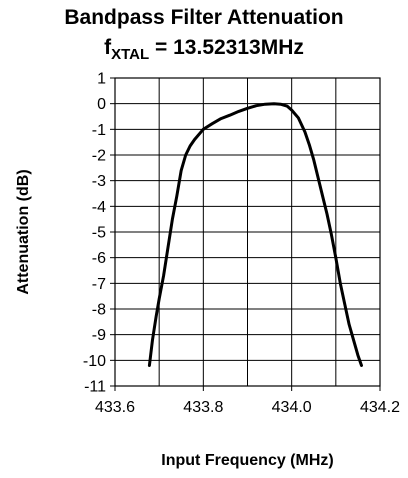  Describe the element at coordinates (226, 47) in the screenshot. I see `subtitle-suffix: = 13.52313MHz` at that location.